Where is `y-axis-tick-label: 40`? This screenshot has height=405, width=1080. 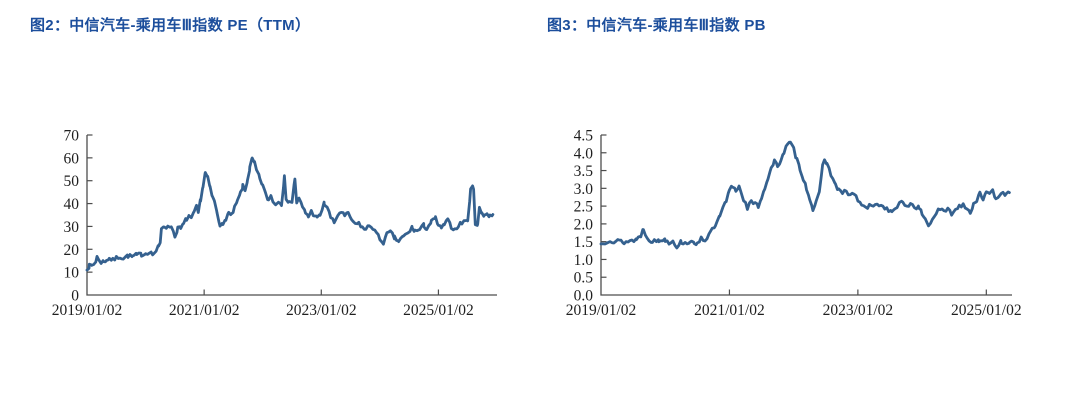
y-axis-tick-label: 40 is located at coordinates (72, 204).